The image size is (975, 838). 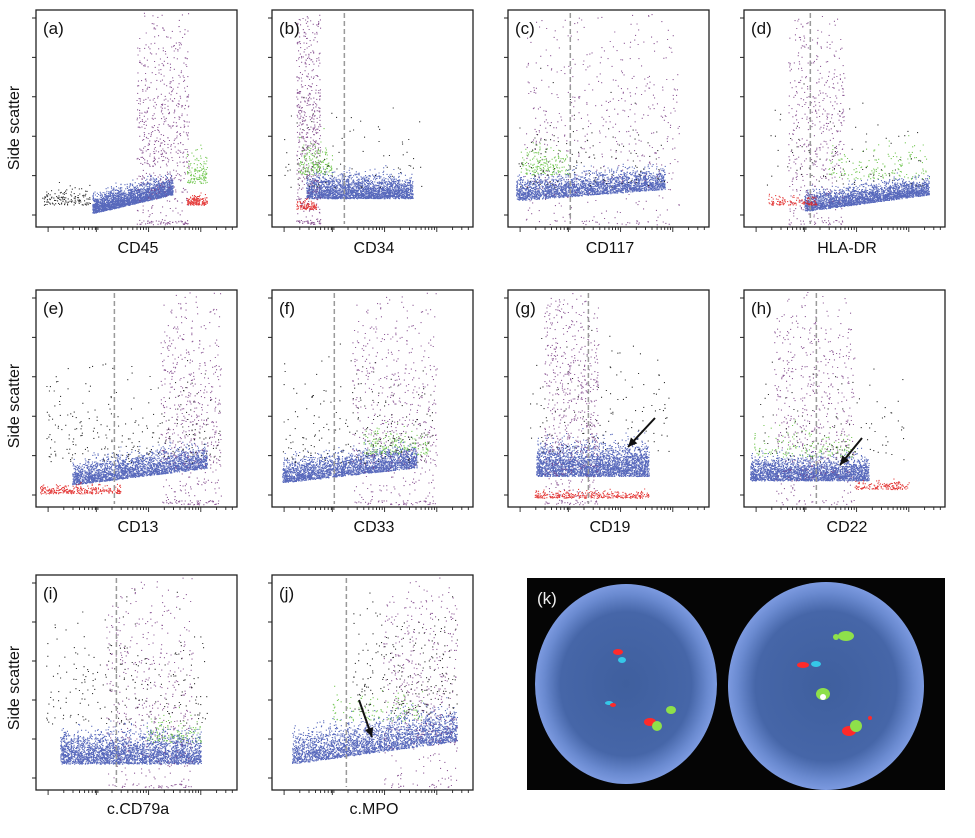 I want to click on x-axis-label-i: c.CD79a, so click(x=138, y=809).